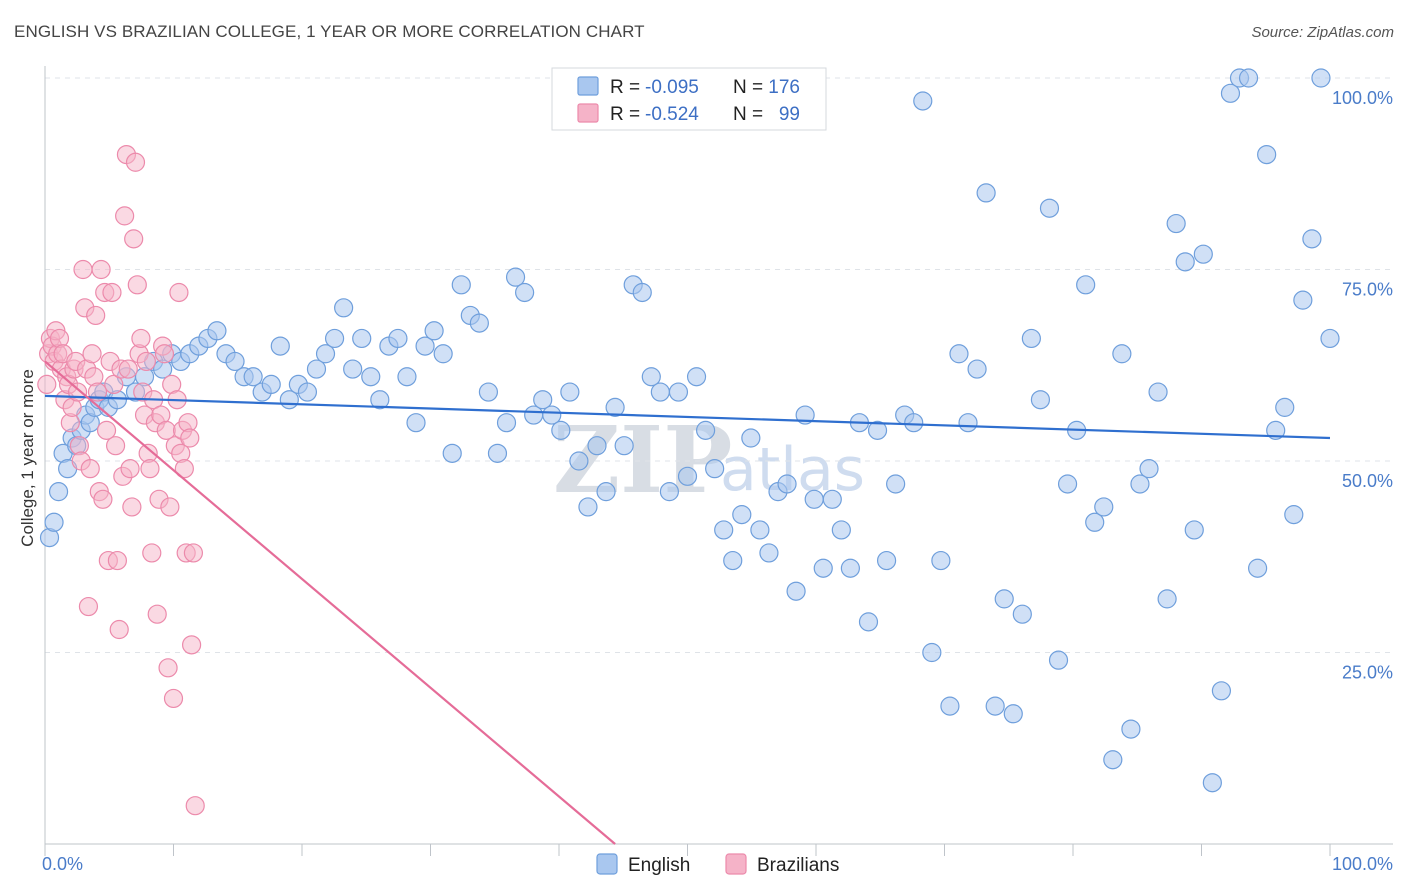 This screenshot has height=892, width=1406. Describe the element at coordinates (672, 114) in the screenshot. I see `brazilians-r-value: -0.524` at that location.